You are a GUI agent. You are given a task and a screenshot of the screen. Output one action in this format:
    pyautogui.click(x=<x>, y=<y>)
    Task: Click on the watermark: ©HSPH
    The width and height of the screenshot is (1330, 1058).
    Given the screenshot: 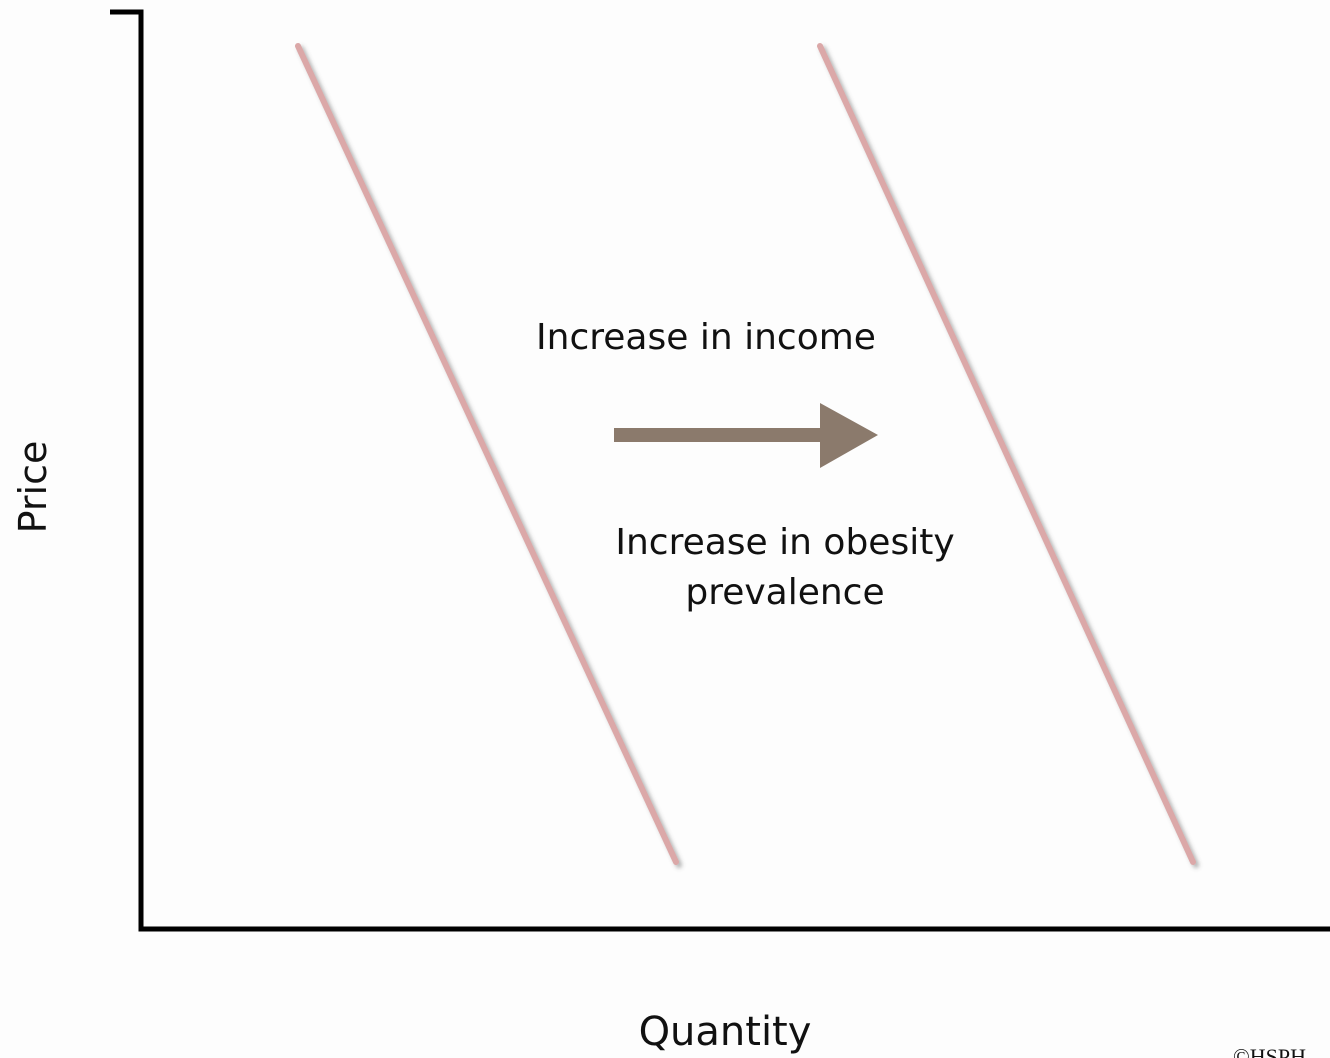 What is the action you would take?
    pyautogui.click(x=1269, y=1051)
    